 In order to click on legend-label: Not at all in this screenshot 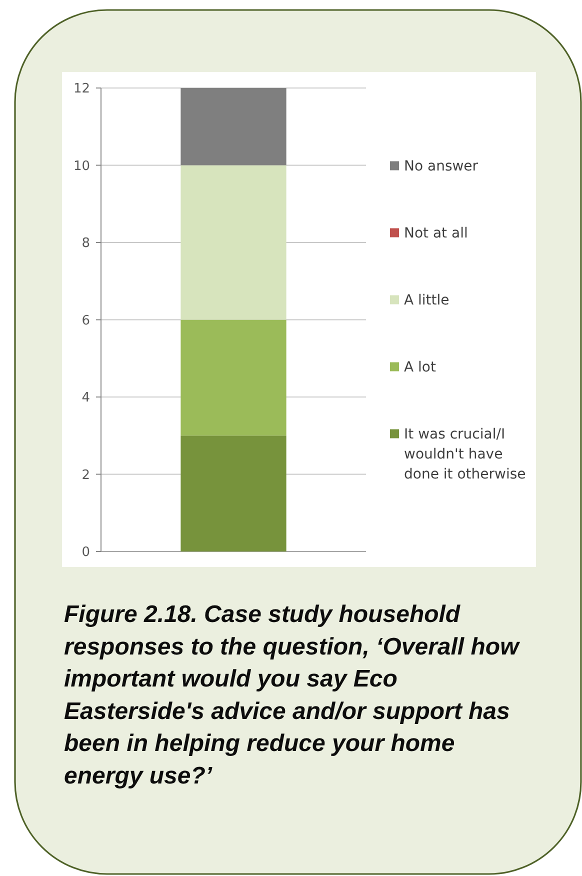, I will do `click(436, 234)`.